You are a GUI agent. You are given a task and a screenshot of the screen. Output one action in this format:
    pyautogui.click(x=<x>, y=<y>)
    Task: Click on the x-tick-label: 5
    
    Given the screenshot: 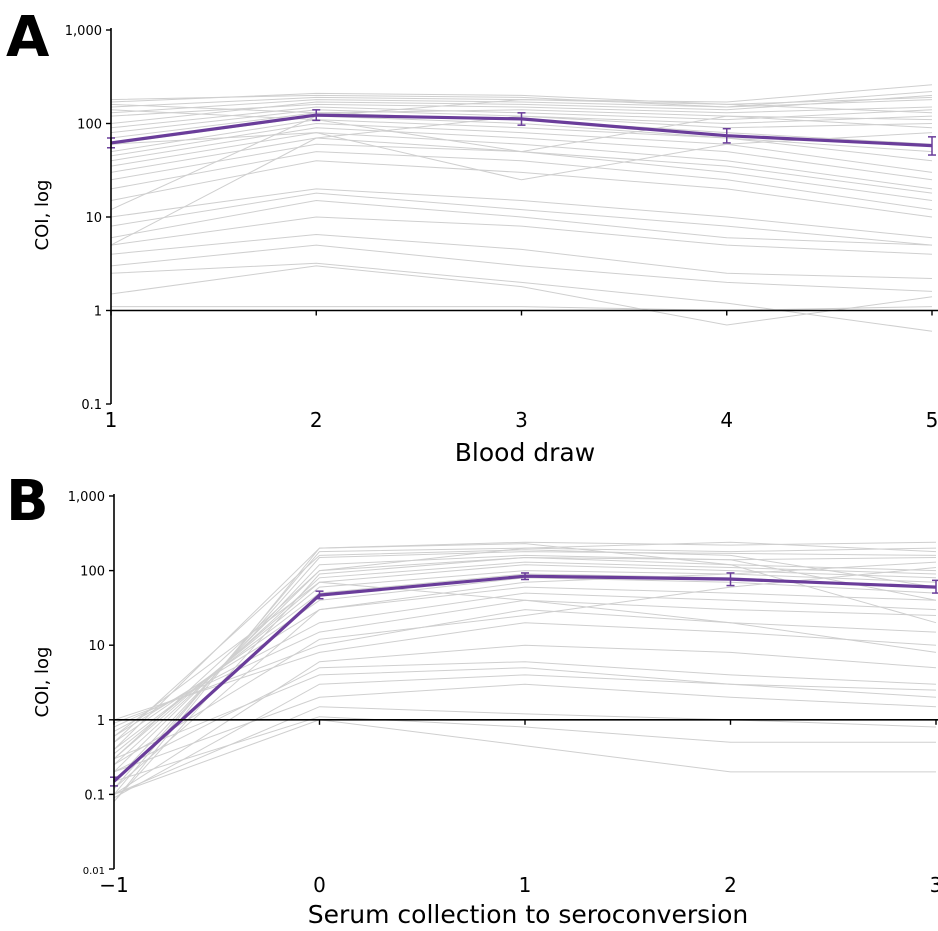 What is the action you would take?
    pyautogui.click(x=932, y=420)
    